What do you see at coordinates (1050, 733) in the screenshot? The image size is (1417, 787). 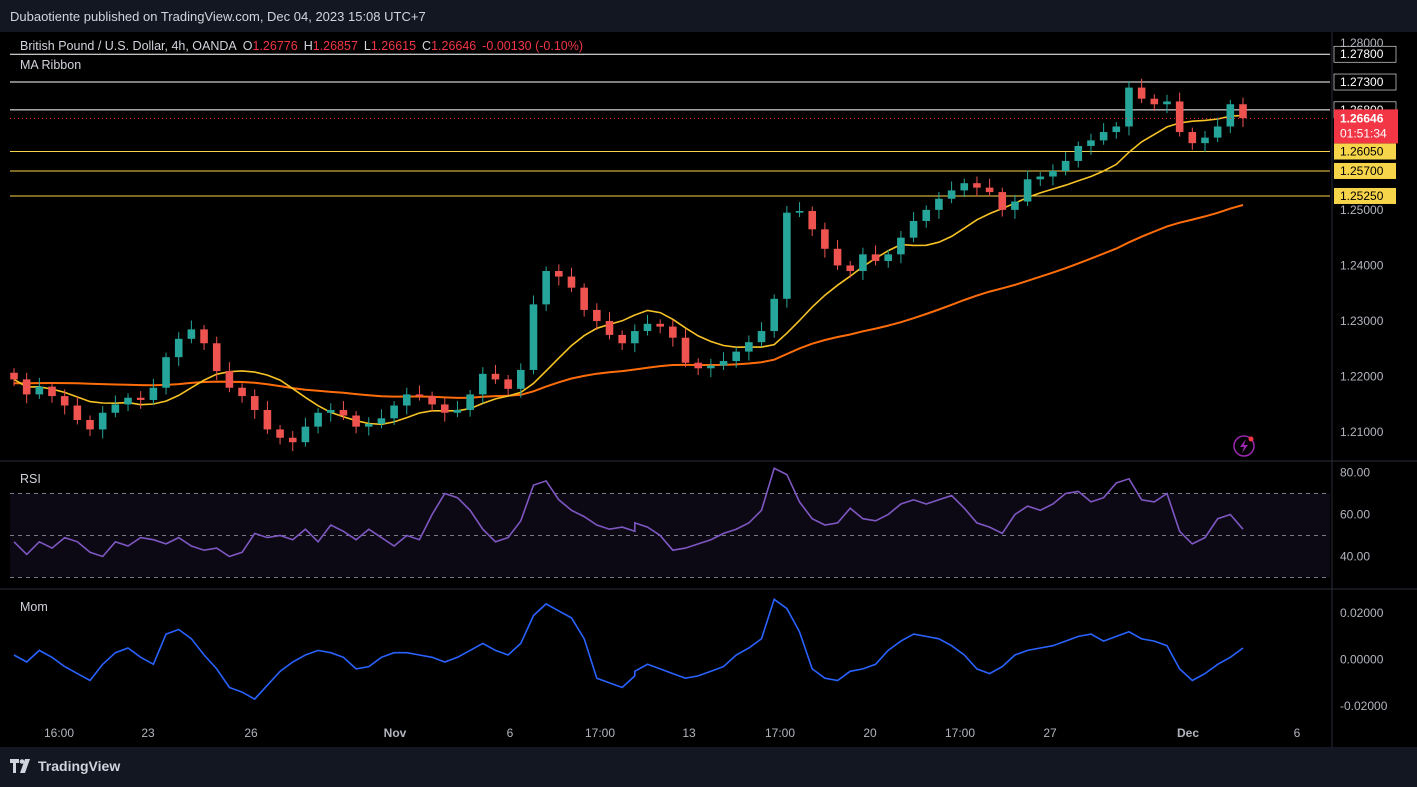 I see `time-axis-label: 27` at bounding box center [1050, 733].